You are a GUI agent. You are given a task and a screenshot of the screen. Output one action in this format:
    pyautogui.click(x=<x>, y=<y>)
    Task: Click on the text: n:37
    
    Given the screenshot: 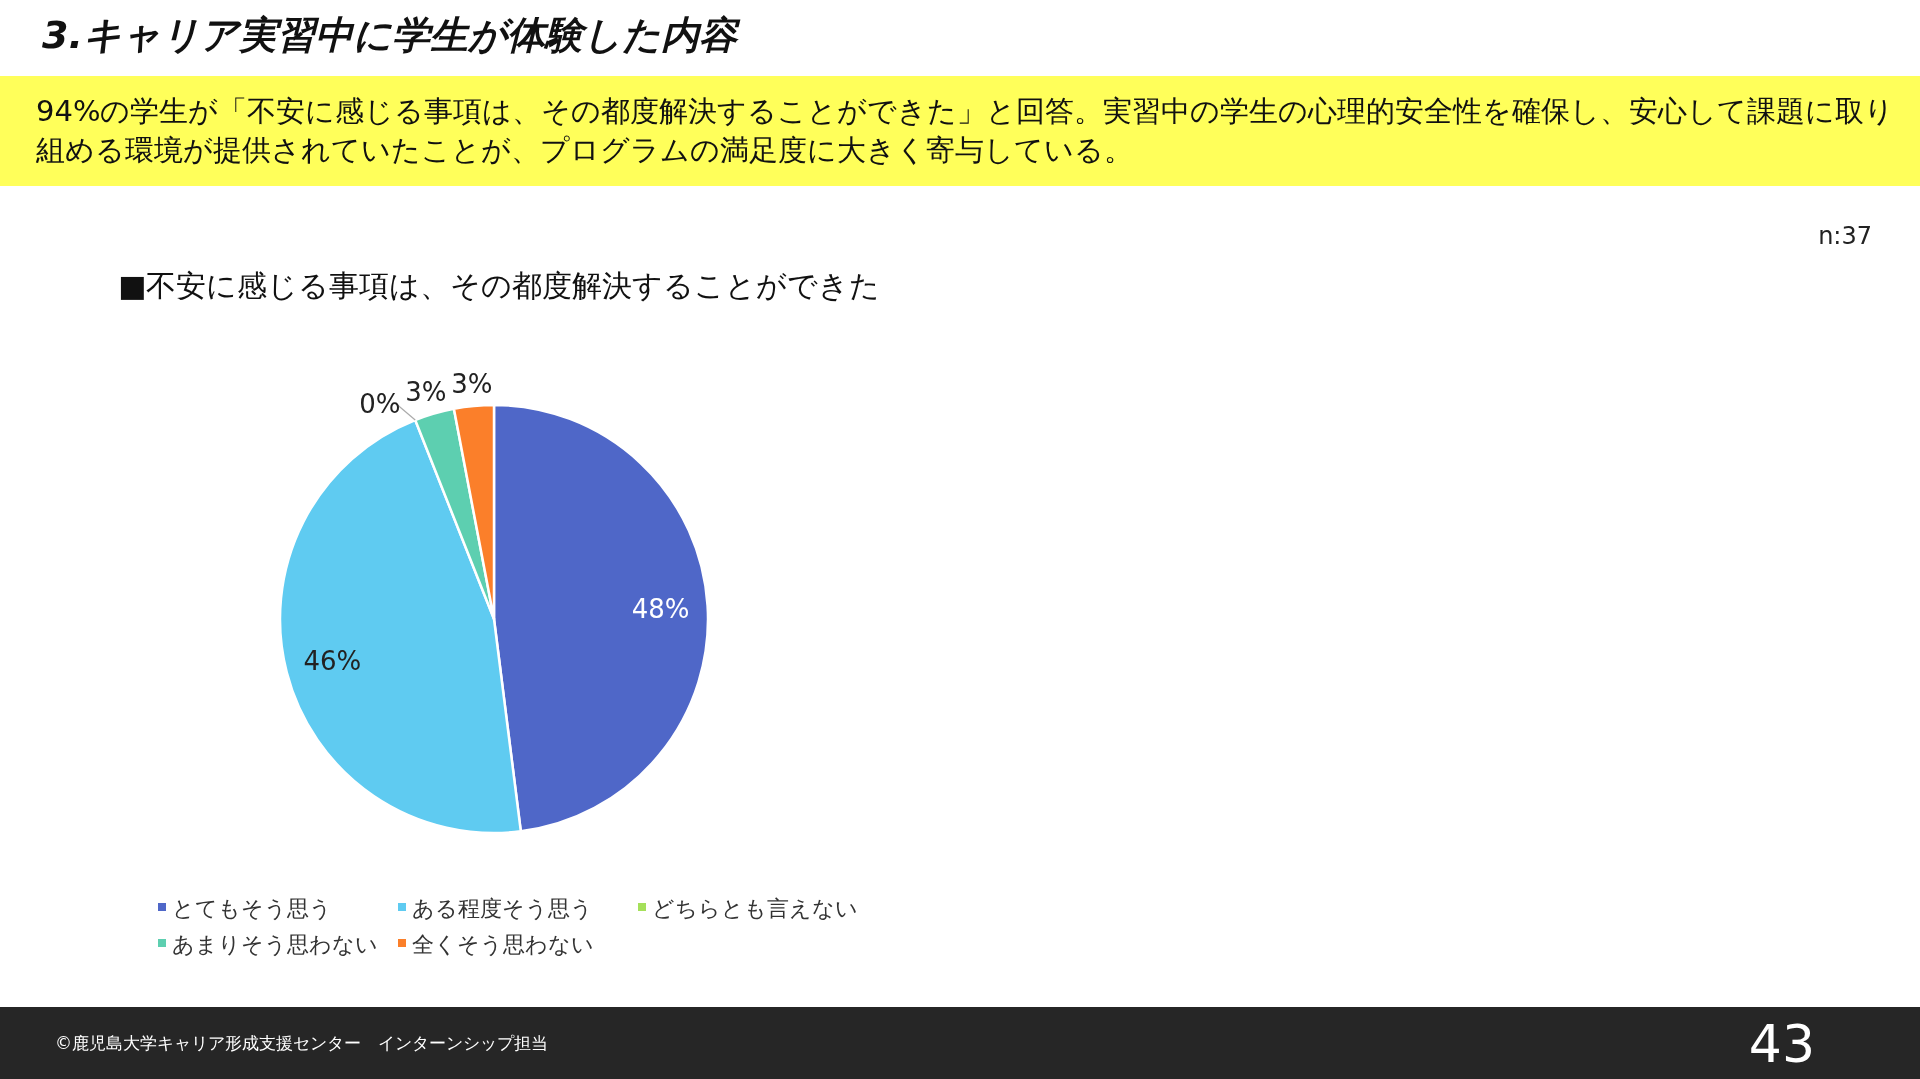 What is the action you would take?
    pyautogui.click(x=1845, y=236)
    